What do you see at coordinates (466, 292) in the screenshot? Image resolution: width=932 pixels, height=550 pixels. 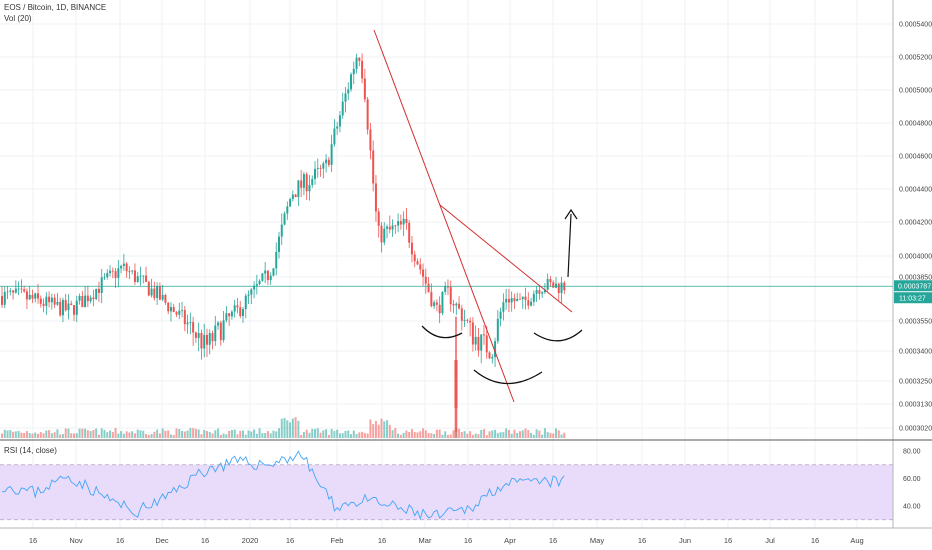 I see `last-price-line: 0.0003787 11:03:27` at bounding box center [466, 292].